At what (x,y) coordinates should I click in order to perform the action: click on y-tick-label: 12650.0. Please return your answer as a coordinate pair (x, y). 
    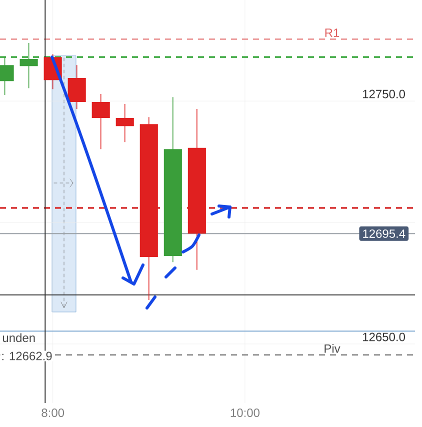
    Looking at the image, I should click on (384, 337).